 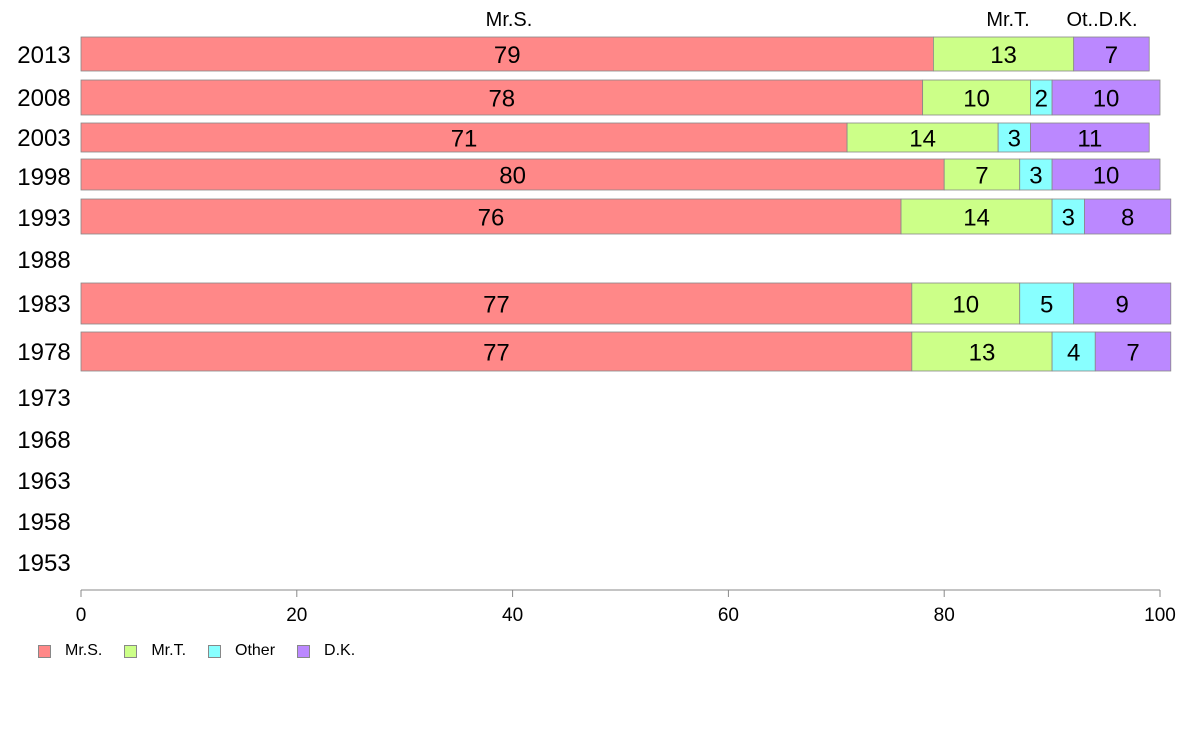 What do you see at coordinates (84, 650) in the screenshot?
I see `legend-label: Mr.S.` at bounding box center [84, 650].